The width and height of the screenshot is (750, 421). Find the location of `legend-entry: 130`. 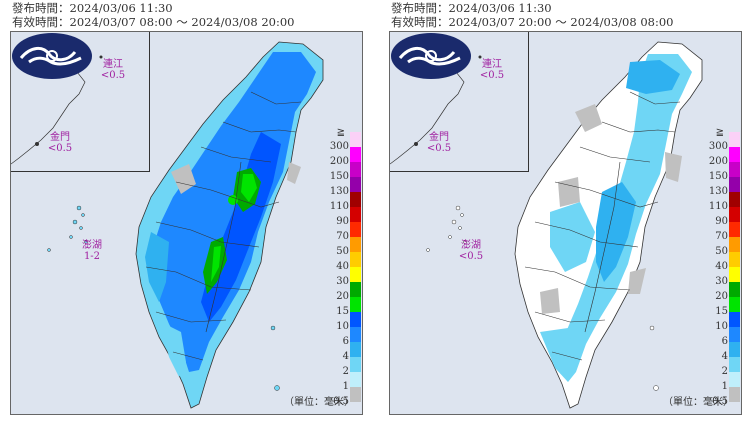

legend-entry: 130 is located at coordinates (725, 187).